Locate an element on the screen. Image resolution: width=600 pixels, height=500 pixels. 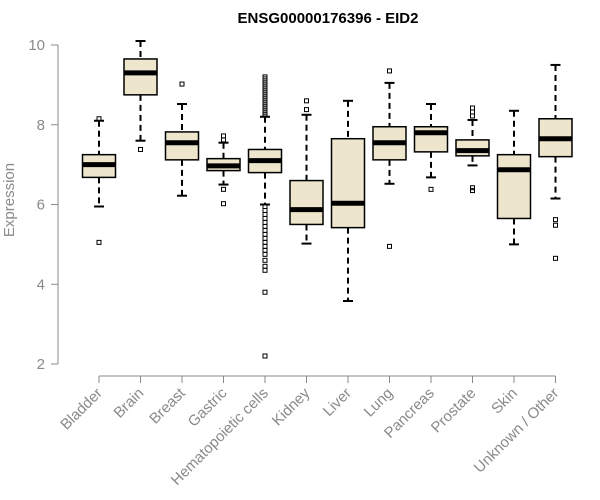
box-gastric is located at coordinates (223, 170).